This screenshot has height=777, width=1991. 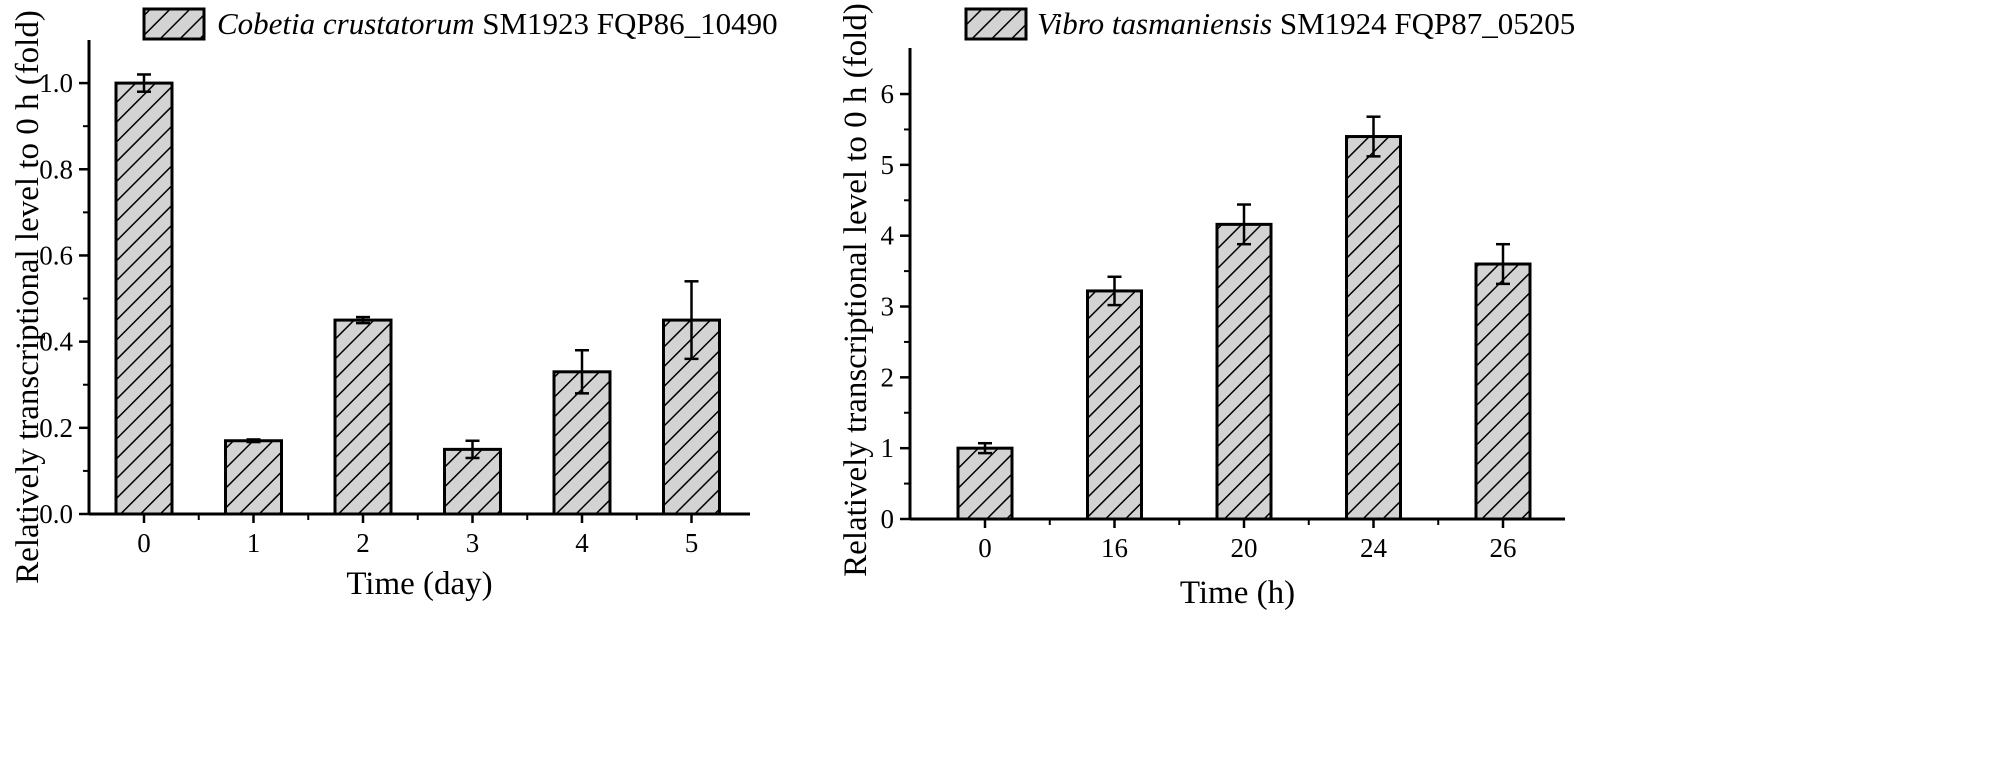 What do you see at coordinates (56, 342) in the screenshot?
I see `y-tick-label: 0.4` at bounding box center [56, 342].